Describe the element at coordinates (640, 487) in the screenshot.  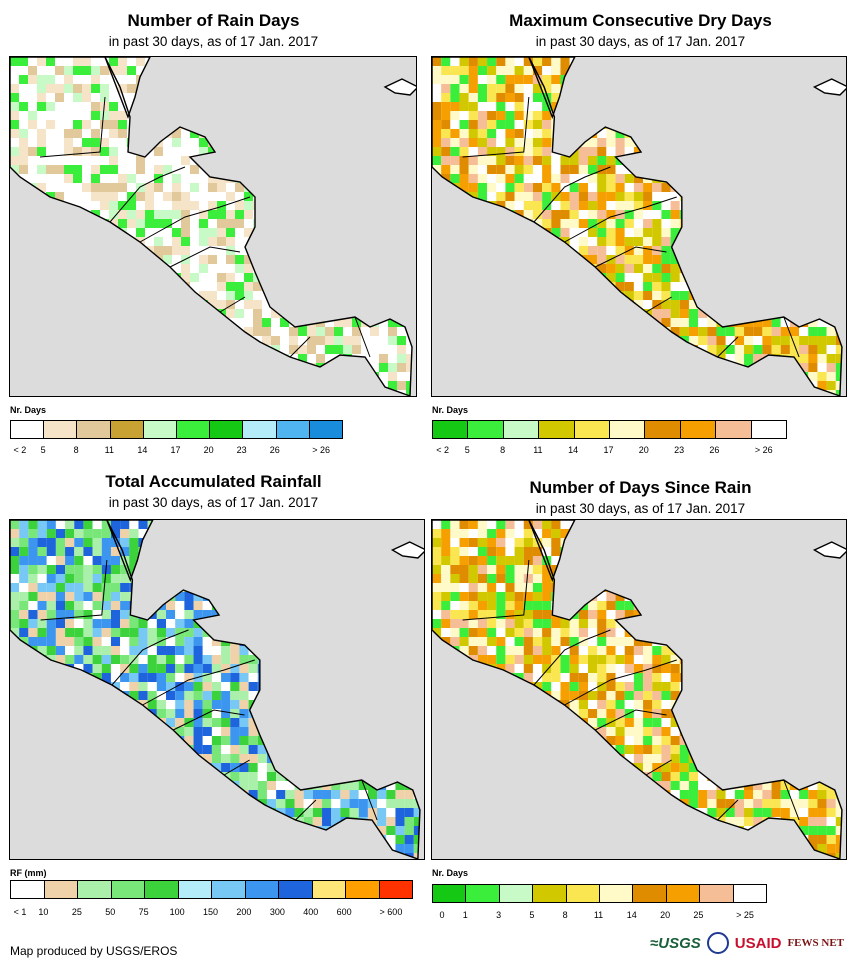
I see `panel-title: Number of Days Since Rain` at that location.